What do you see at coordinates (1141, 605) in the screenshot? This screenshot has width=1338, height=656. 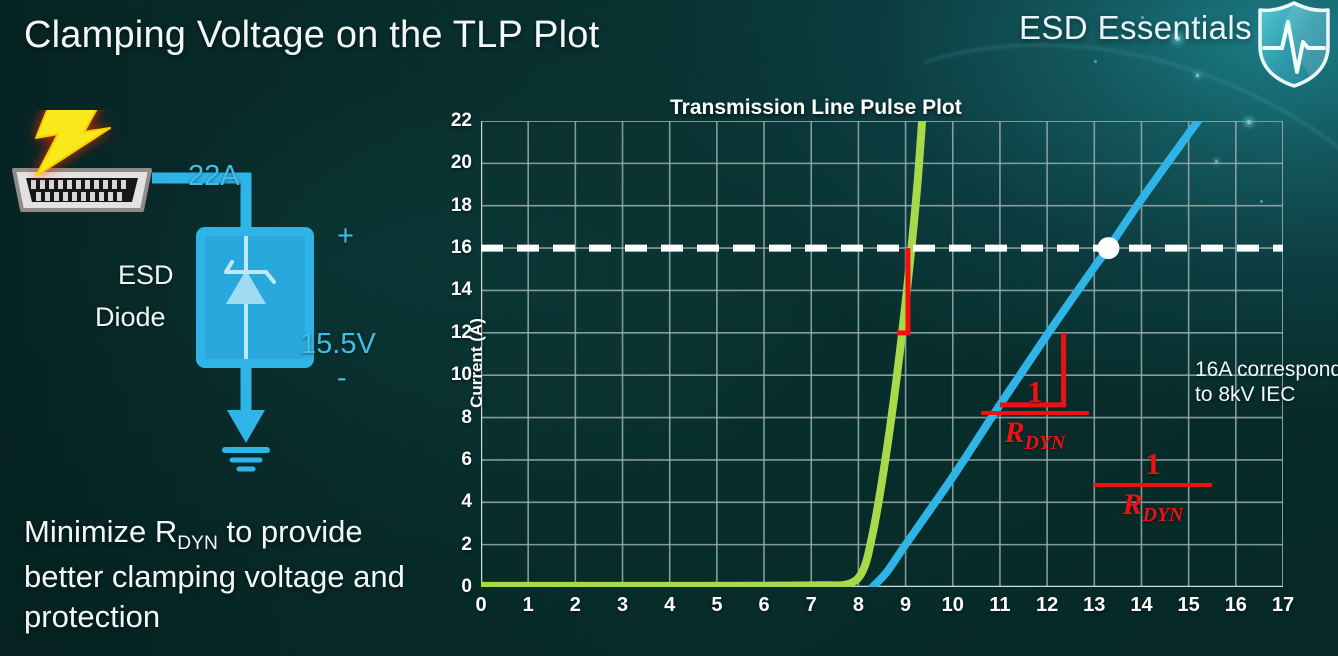 I see `x-tick-14: 14` at bounding box center [1141, 605].